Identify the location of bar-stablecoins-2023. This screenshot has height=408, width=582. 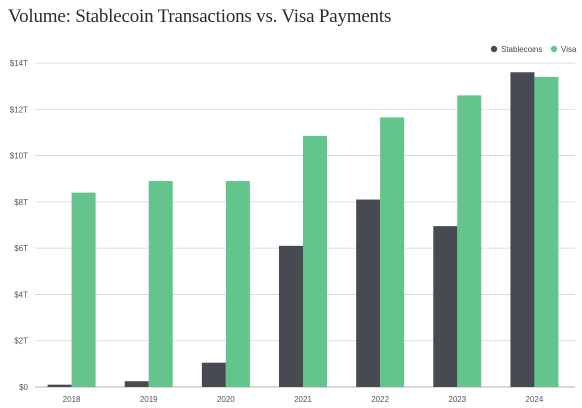
(445, 306).